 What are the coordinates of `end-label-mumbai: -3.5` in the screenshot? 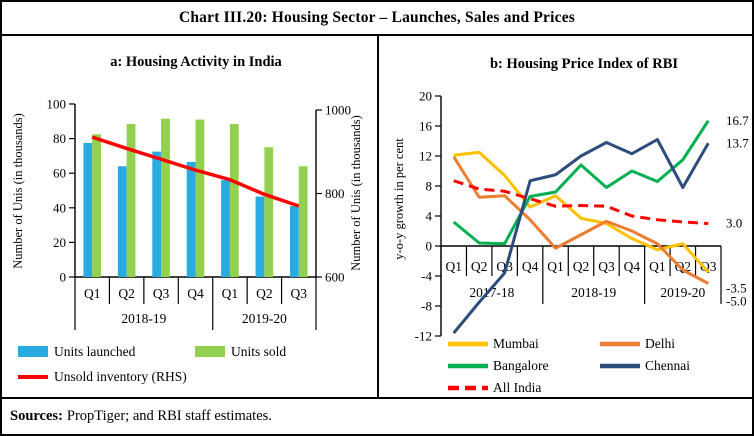 It's located at (736, 287).